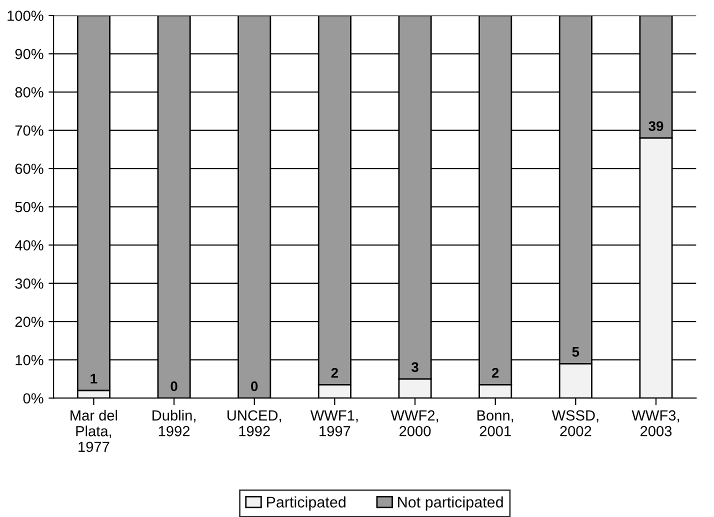 The height and width of the screenshot is (517, 714). Describe the element at coordinates (655, 423) in the screenshot. I see `x-tick-label: WWF3, 2003` at that location.